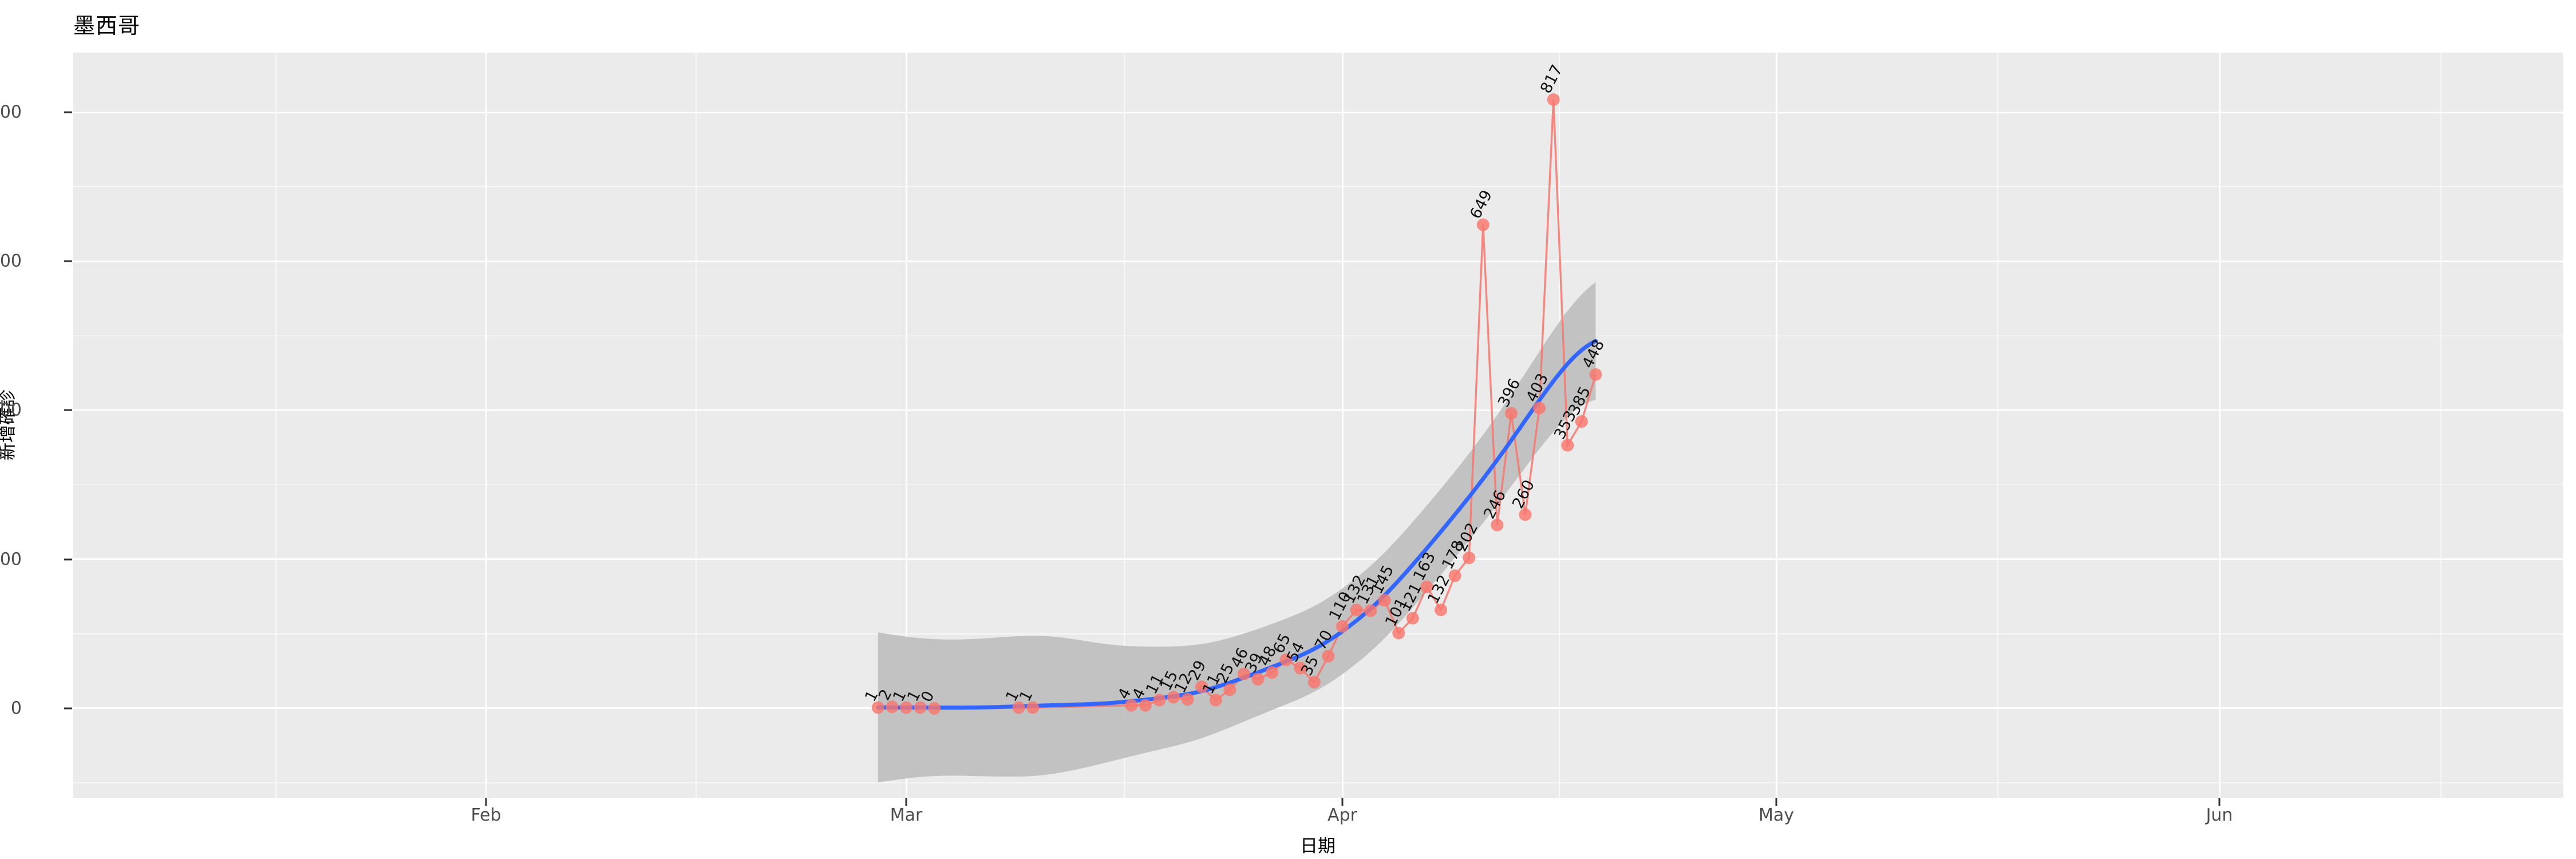 The image size is (2576, 859). I want to click on data-point-label: 260, so click(1523, 493).